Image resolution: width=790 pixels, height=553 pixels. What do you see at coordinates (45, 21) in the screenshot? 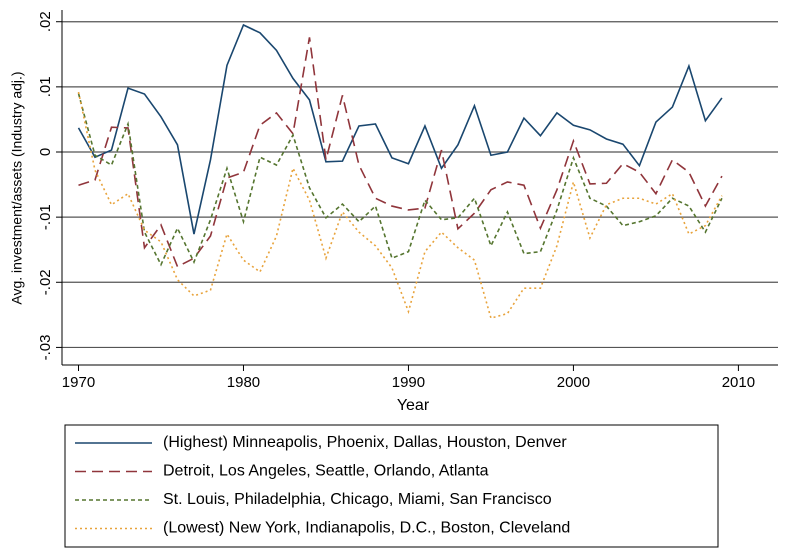
I see `y-tick-label: .02` at bounding box center [45, 21].